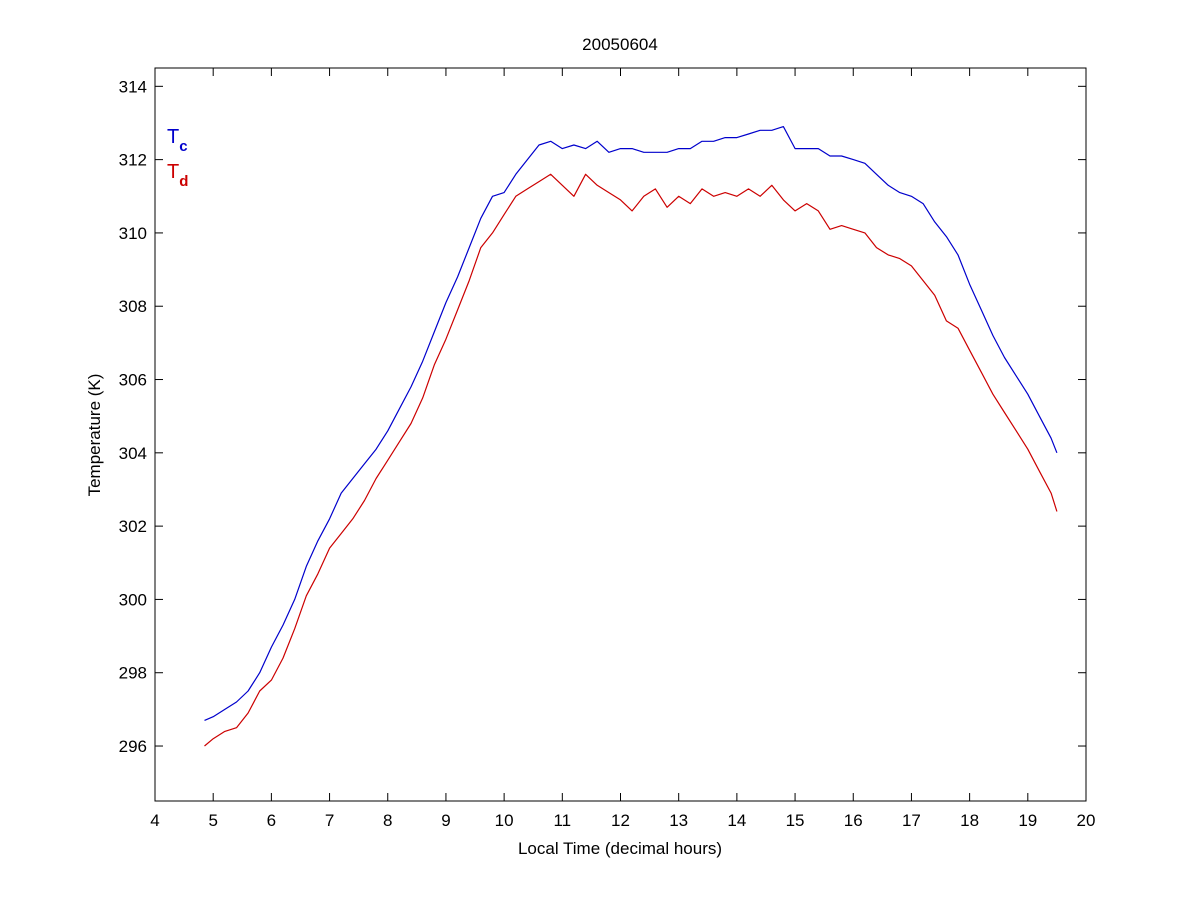 The image size is (1200, 905). I want to click on x-tick-label: 5, so click(212, 820).